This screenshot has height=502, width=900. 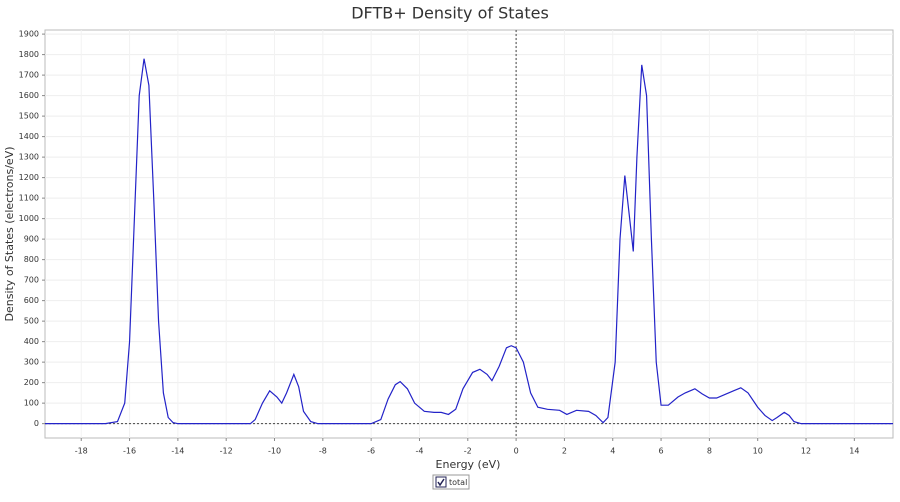 I want to click on y-tick-label: 1100, so click(x=29, y=198).